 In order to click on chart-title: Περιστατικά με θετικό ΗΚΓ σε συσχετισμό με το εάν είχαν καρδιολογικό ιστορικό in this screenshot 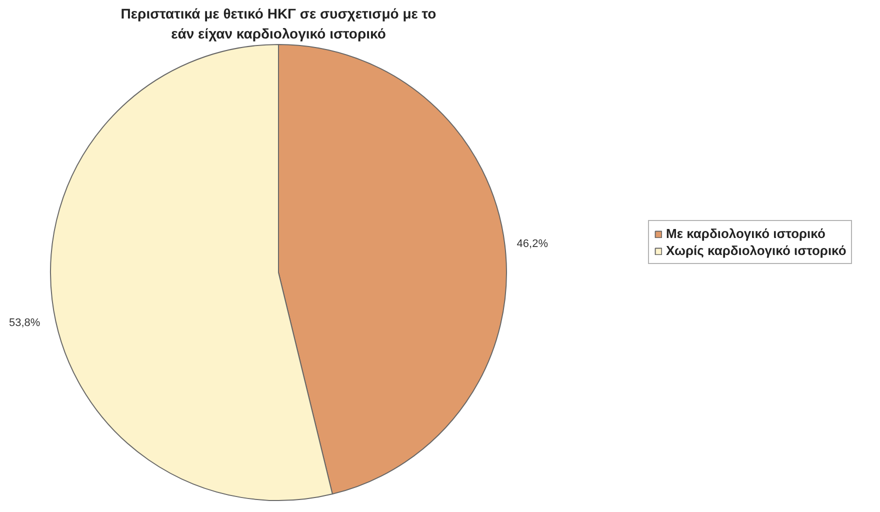, I will do `click(278, 24)`.